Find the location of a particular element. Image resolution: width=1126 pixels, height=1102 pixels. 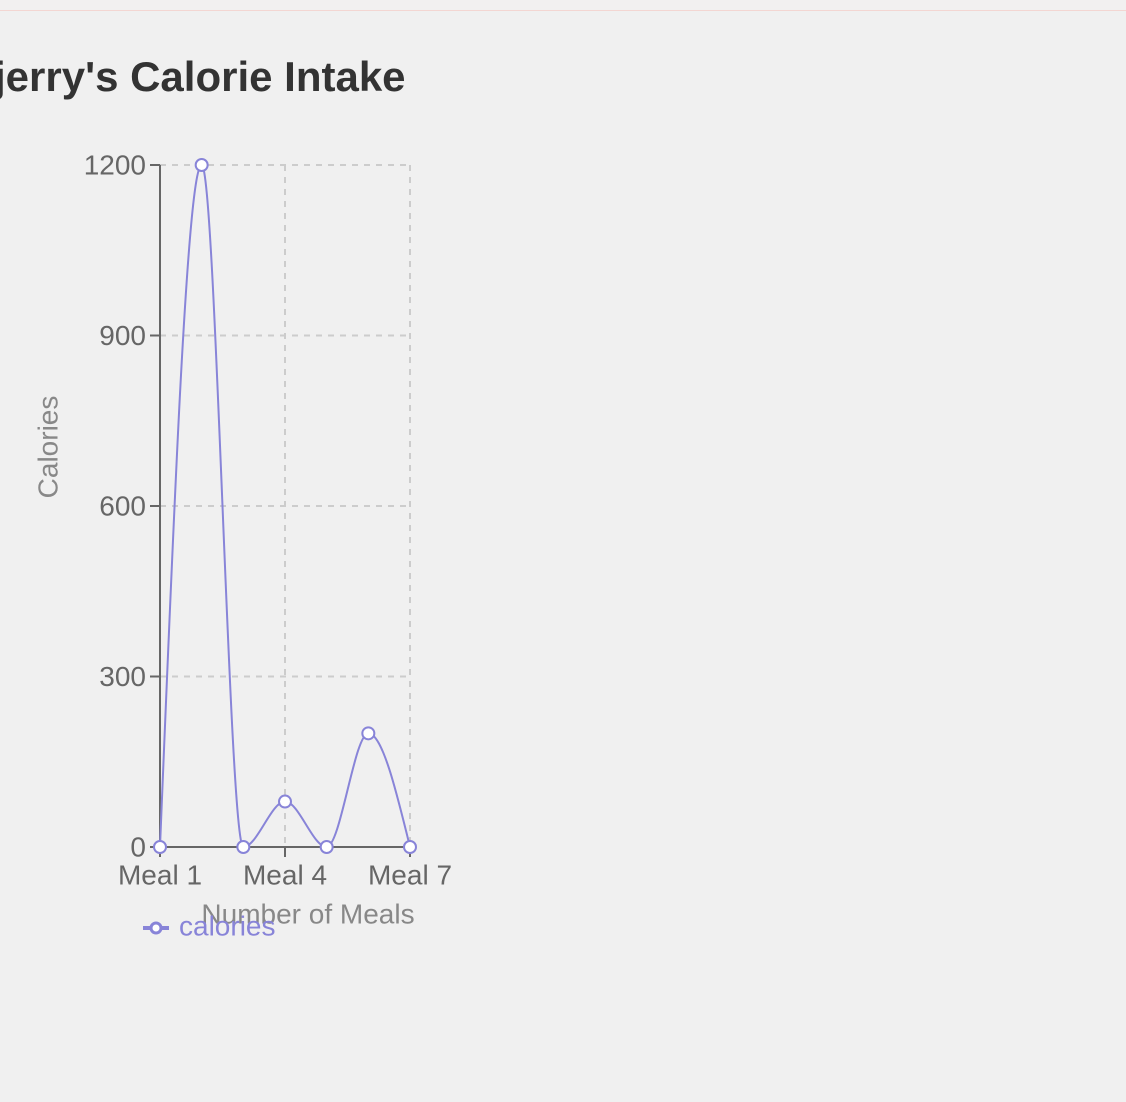

legend-label: calories is located at coordinates (227, 925).